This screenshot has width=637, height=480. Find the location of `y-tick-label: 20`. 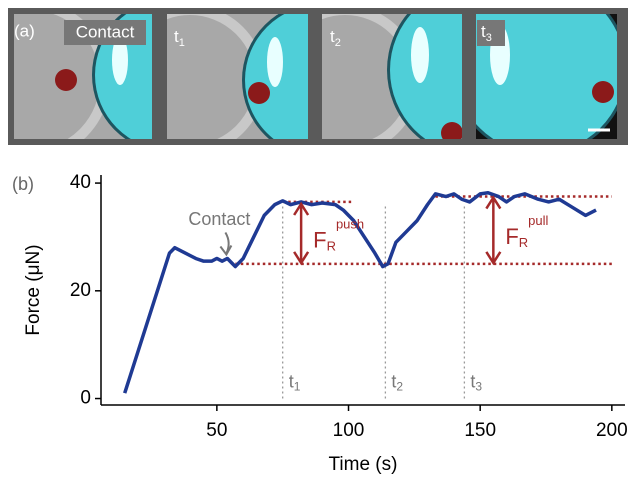

y-tick-label: 20 is located at coordinates (80, 290).